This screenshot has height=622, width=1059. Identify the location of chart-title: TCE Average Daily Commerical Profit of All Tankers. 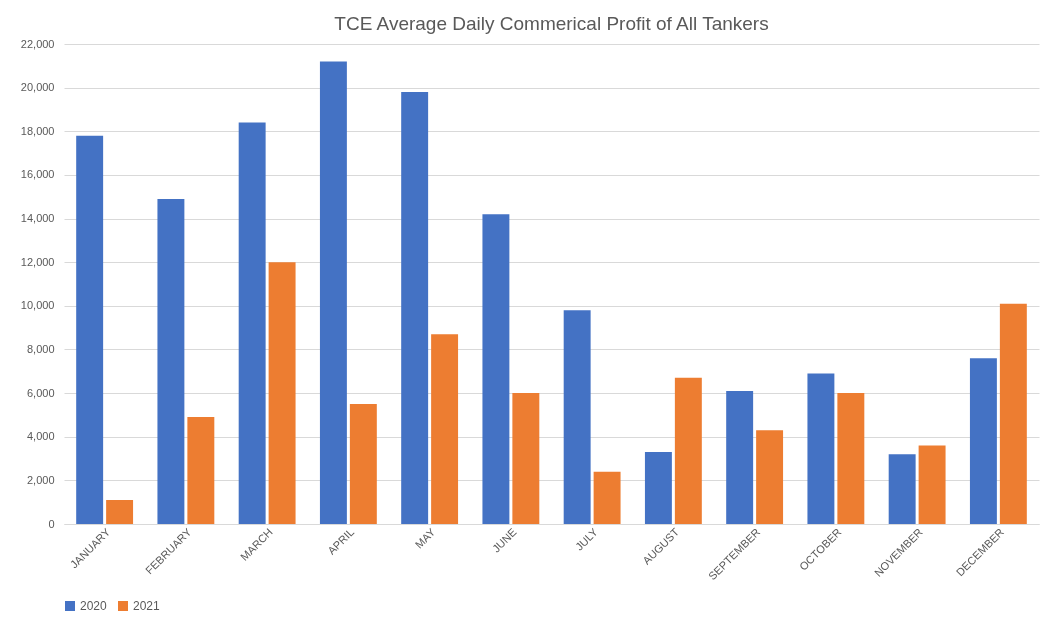
(551, 23).